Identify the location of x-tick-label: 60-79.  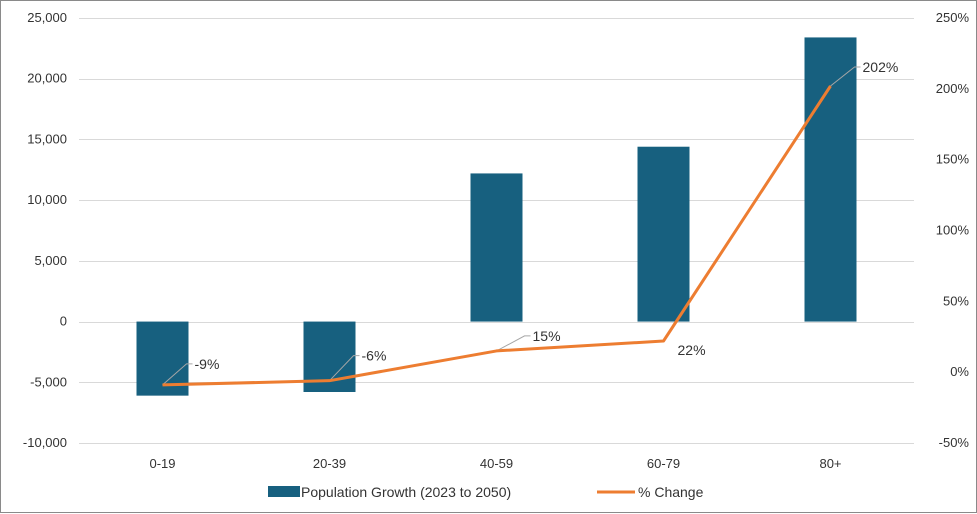
(663, 463).